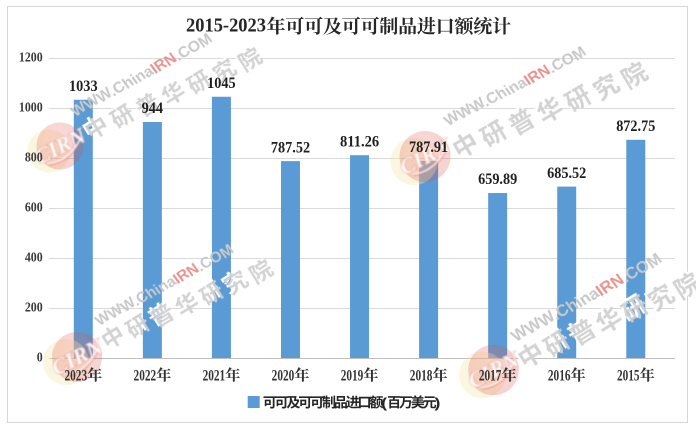  Describe the element at coordinates (34, 207) in the screenshot. I see `svg-text: 600` at that location.